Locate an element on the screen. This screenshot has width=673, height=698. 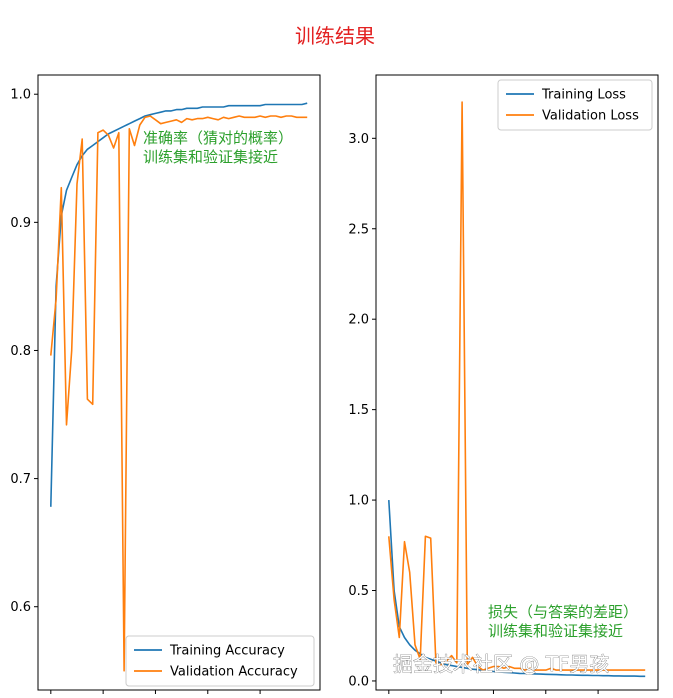
figure-title: 训练结果 is located at coordinates (335, 36).